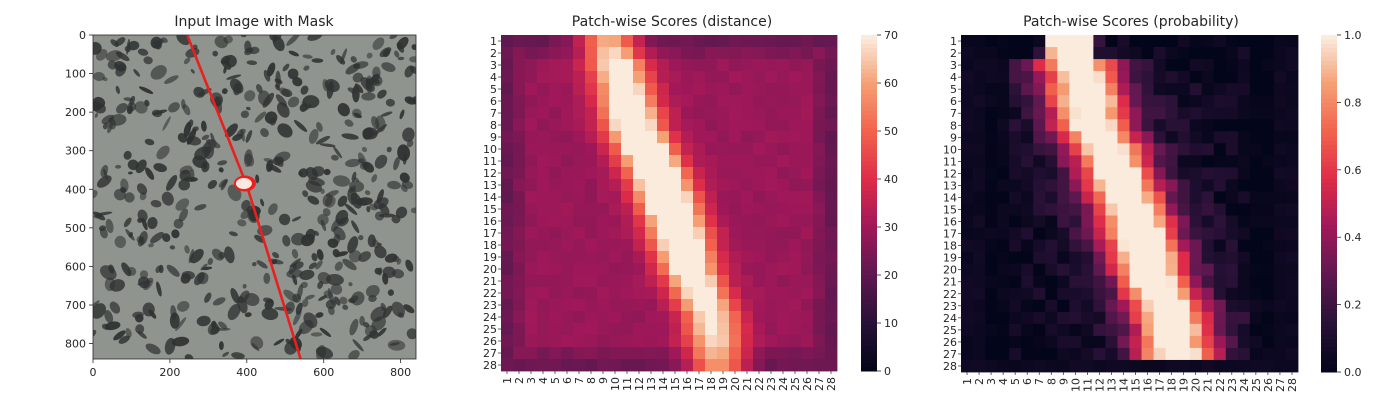 The height and width of the screenshot is (400, 1400). What do you see at coordinates (953, 53) in the screenshot?
I see `row-label: 2` at bounding box center [953, 53].